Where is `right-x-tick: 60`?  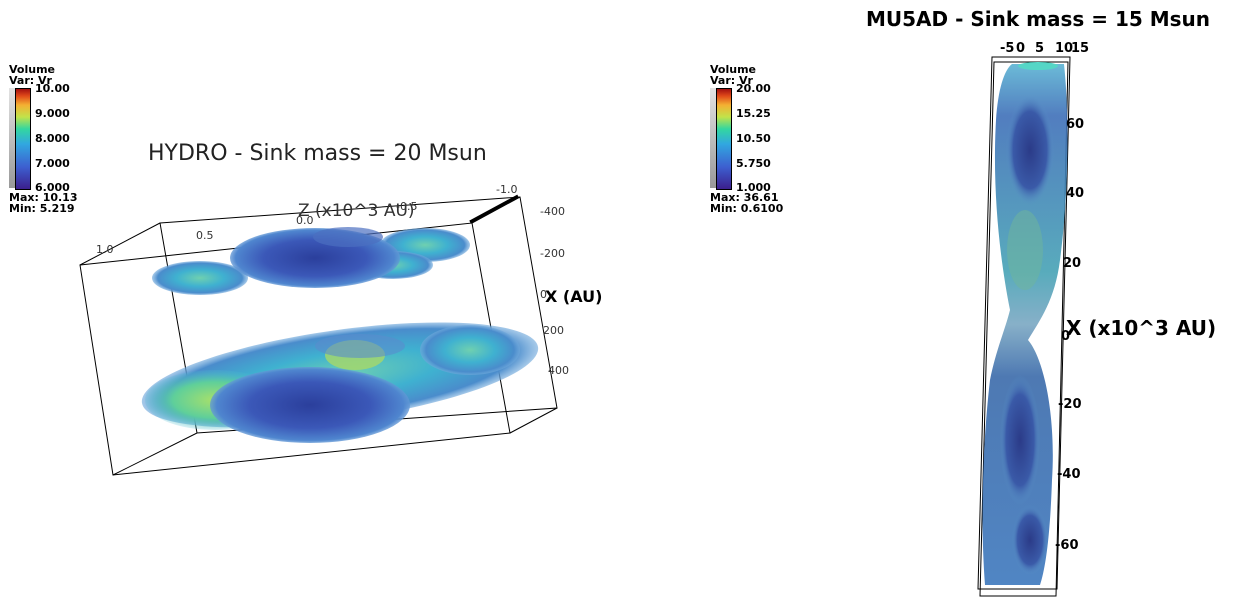
right-x-tick: 60 is located at coordinates (1075, 124).